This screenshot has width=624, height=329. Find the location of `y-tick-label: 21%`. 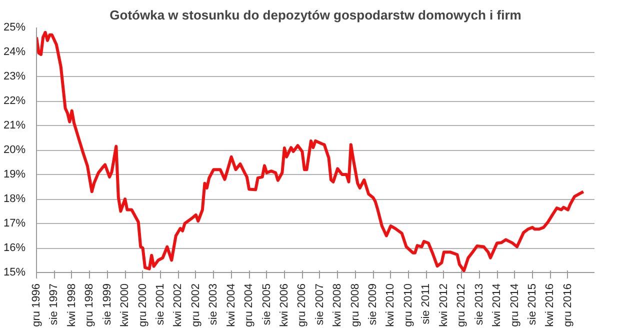

y-tick-label: 21% is located at coordinates (14, 126).